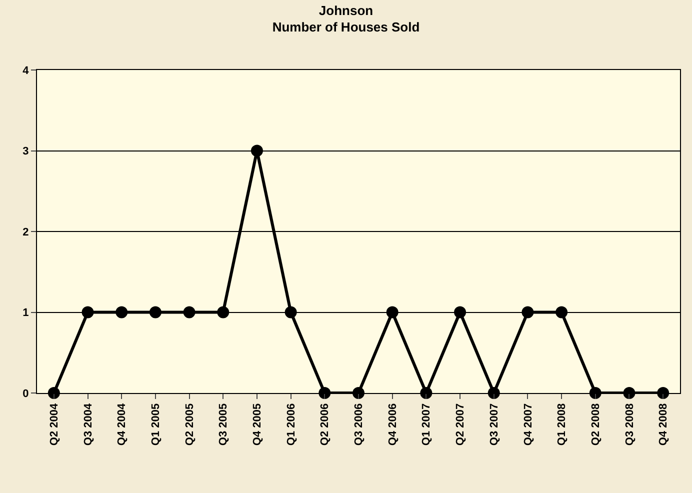 The height and width of the screenshot is (493, 692). I want to click on x-tick-label: Q1 2007, so click(426, 424).